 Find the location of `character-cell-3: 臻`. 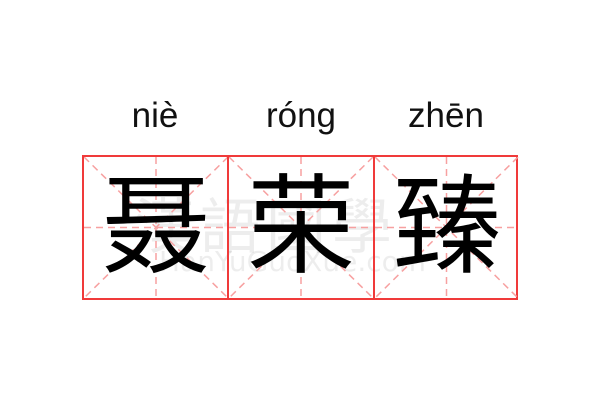

character-cell-3: 臻 is located at coordinates (447, 227).